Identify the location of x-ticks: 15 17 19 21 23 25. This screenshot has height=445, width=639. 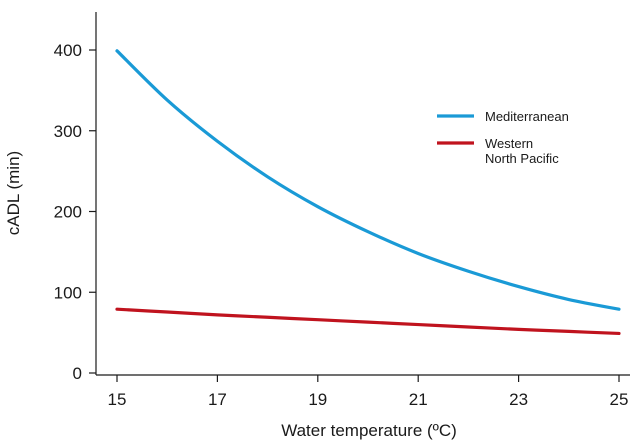
(368, 392).